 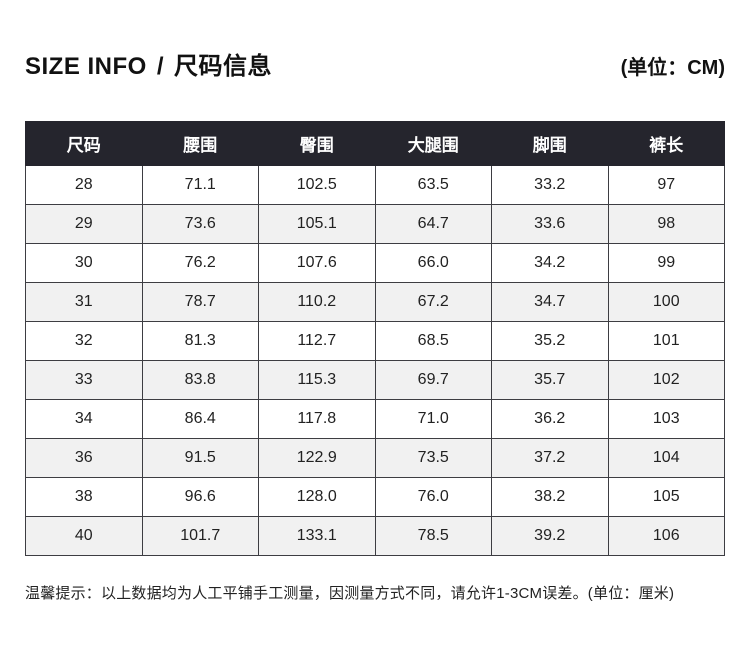 I want to click on measurement-cell: 110.2, so click(x=317, y=302).